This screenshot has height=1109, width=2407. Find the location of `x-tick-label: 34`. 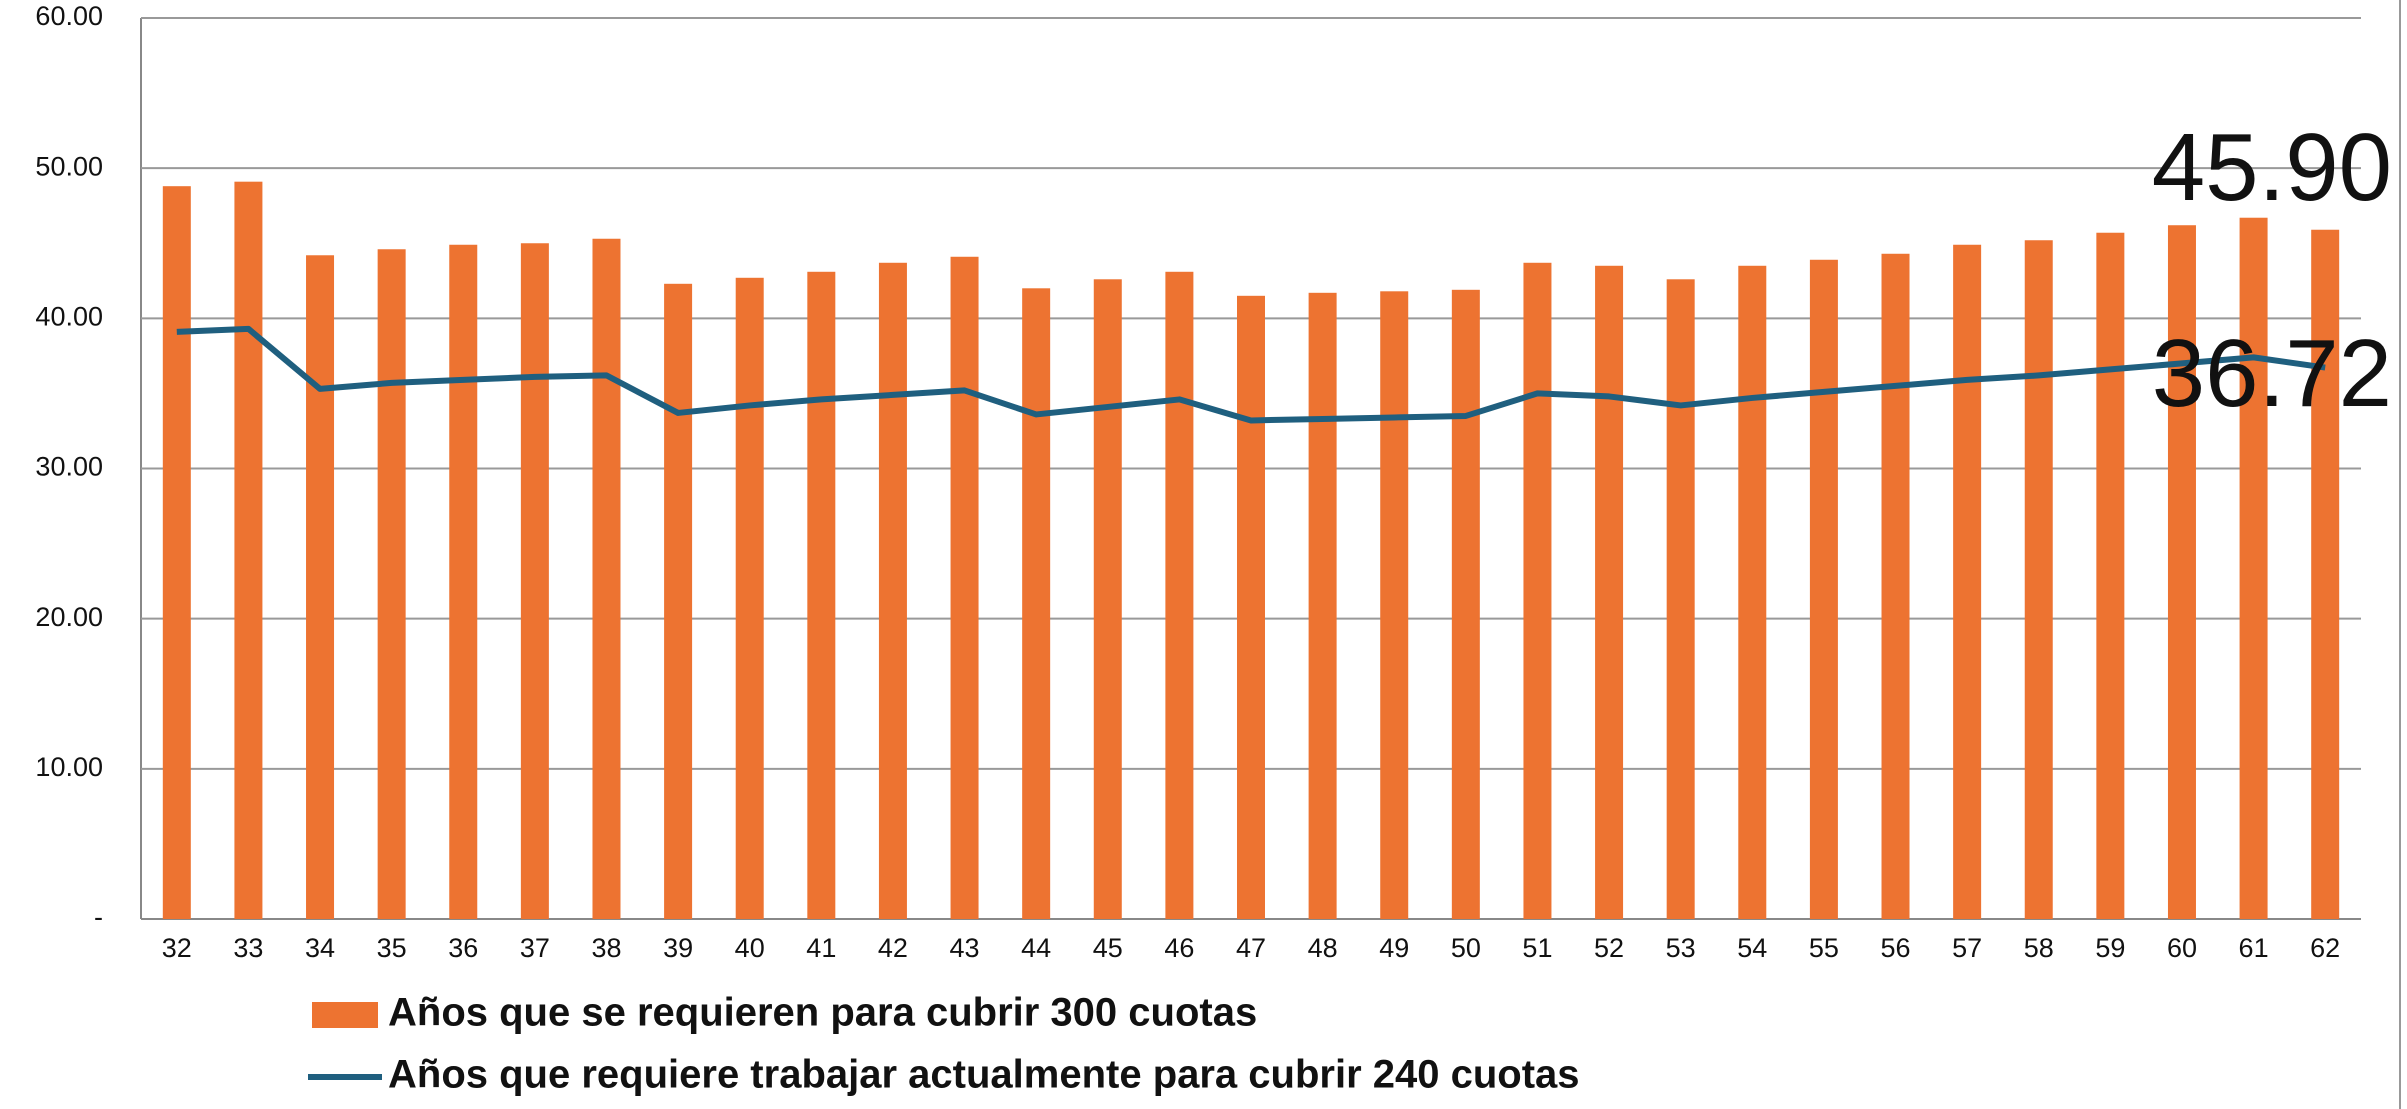

x-tick-label: 34 is located at coordinates (320, 948).